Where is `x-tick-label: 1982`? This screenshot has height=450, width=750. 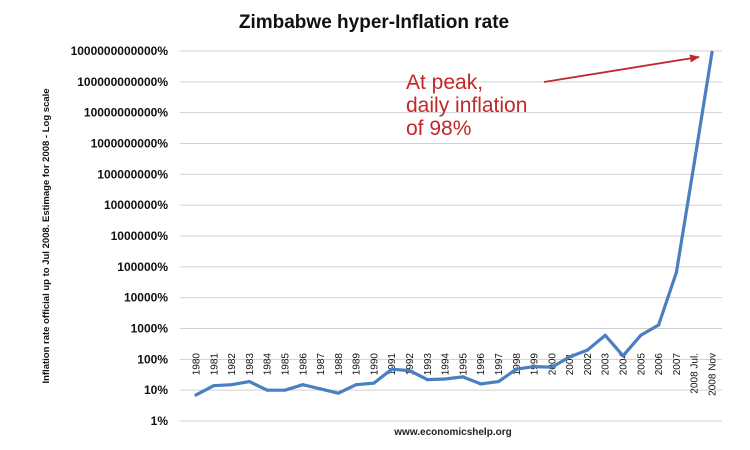
x-tick-label: 1982 is located at coordinates (232, 364).